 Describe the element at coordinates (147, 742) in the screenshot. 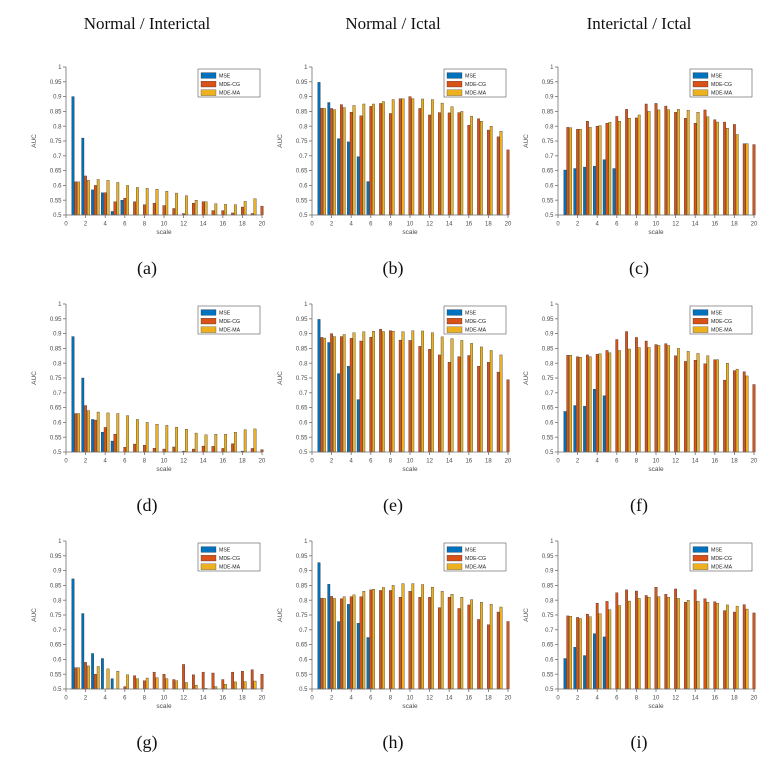

I see `chart-g-caption: (g)` at that location.